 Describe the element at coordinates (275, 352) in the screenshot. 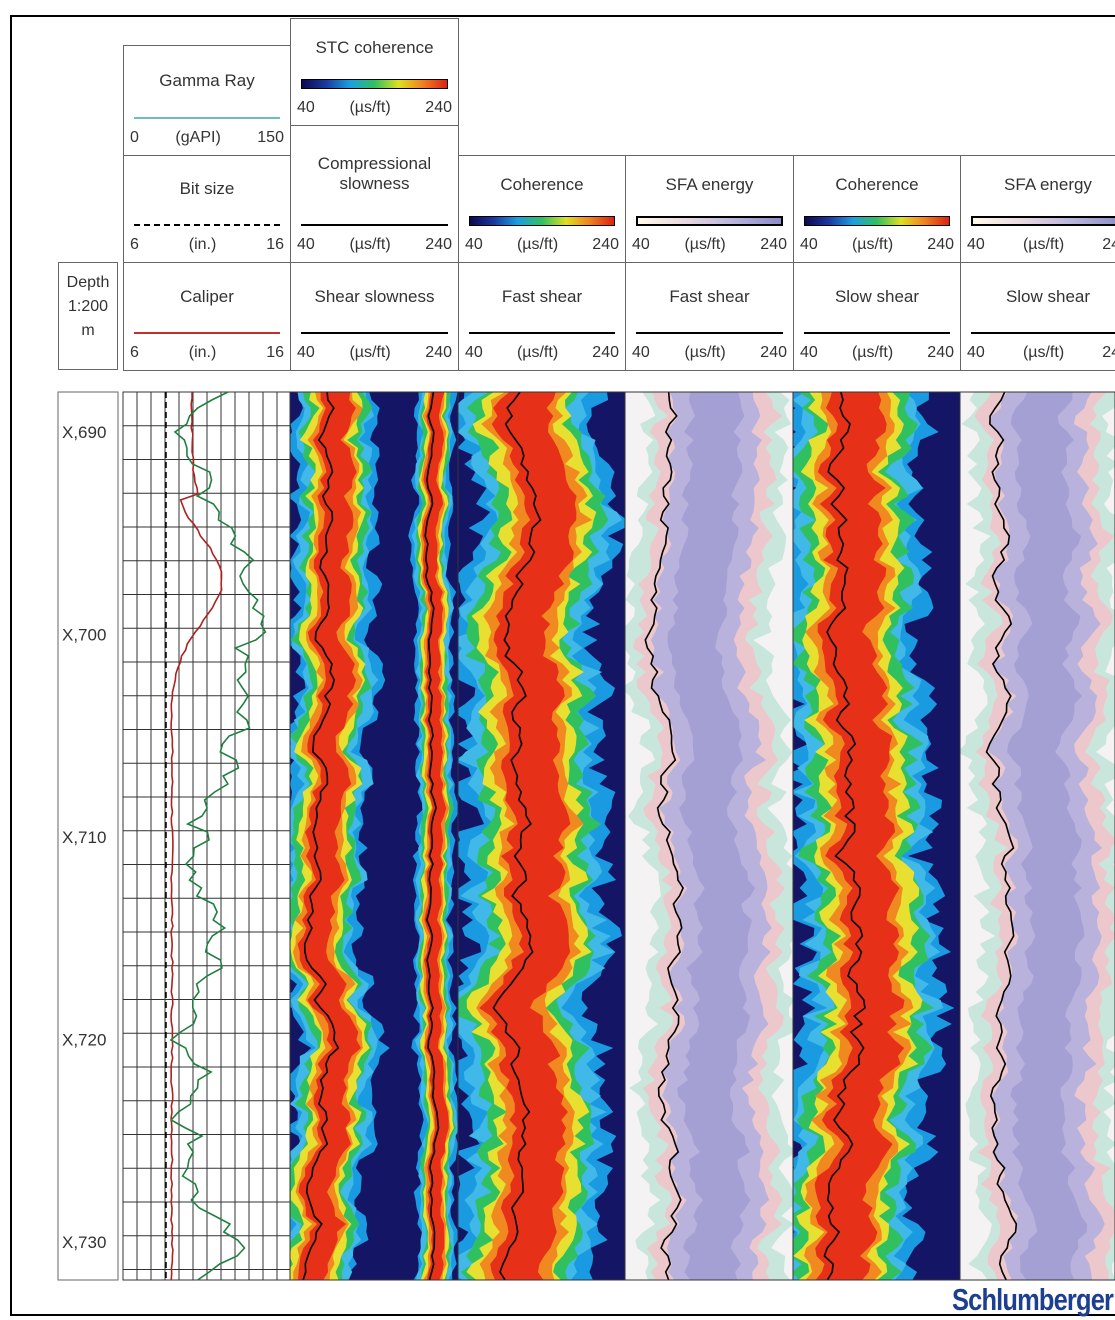

I see `scale-max: 16` at that location.